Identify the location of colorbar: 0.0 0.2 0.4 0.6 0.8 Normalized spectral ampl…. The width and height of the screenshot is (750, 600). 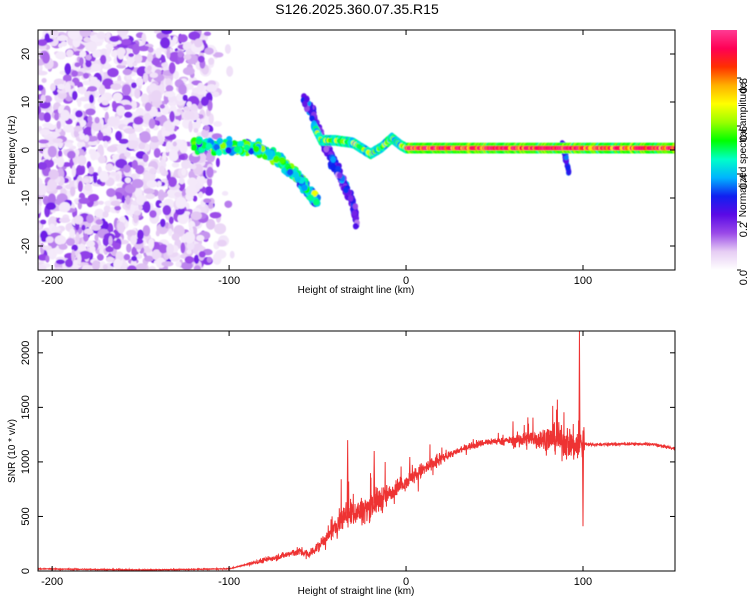
(730, 157).